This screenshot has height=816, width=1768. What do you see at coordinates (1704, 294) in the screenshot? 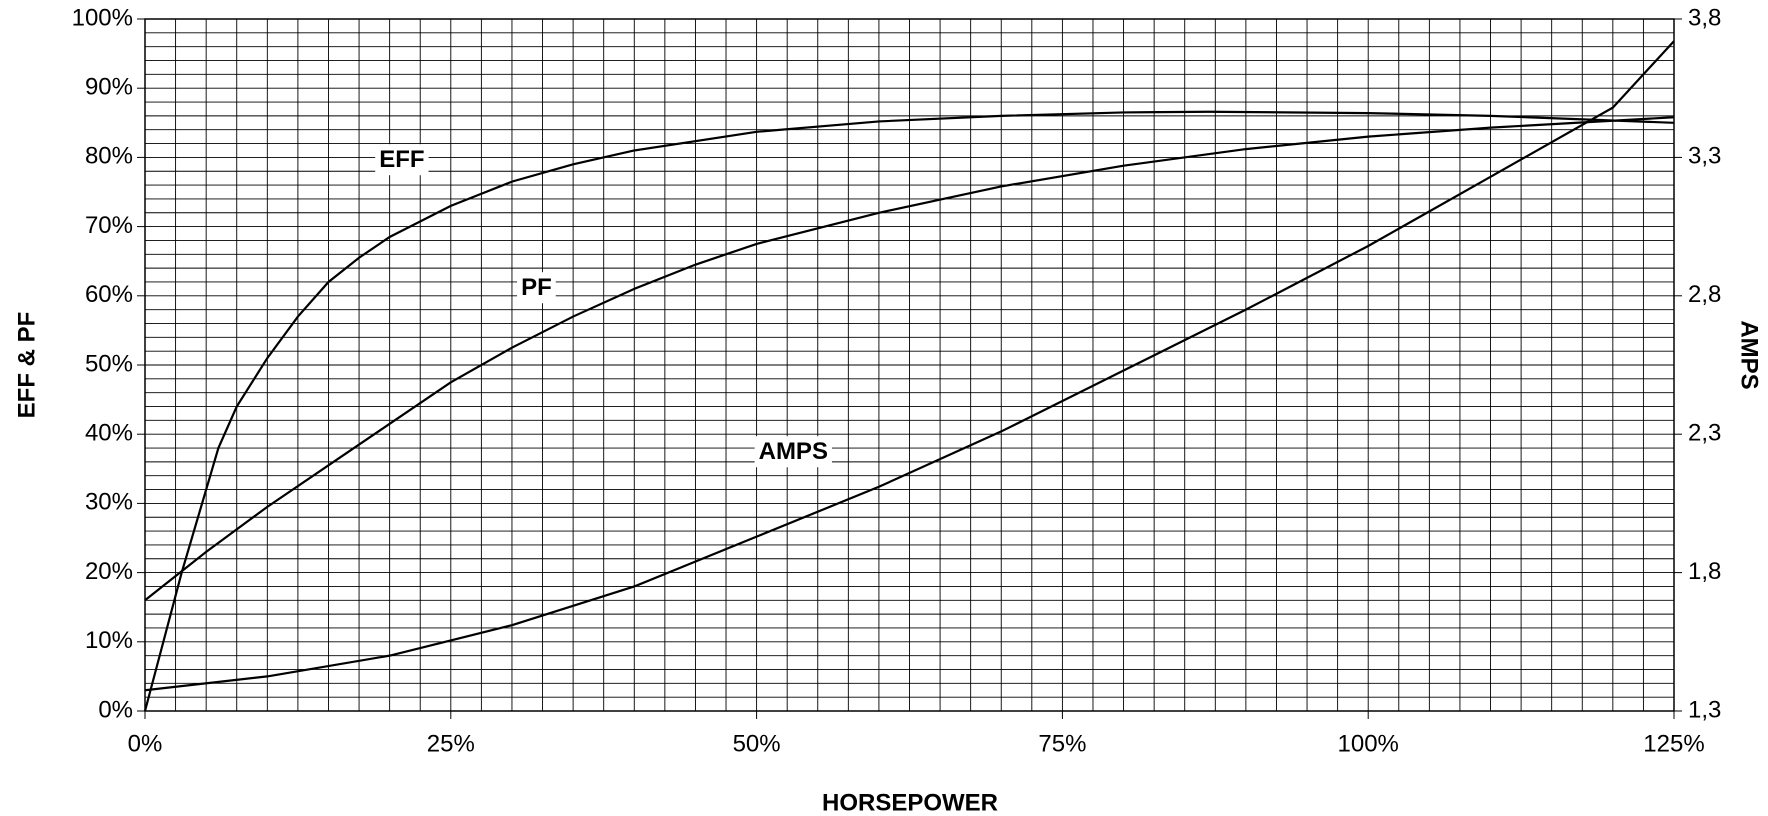
I see `y2-tick-label: 2,8` at bounding box center [1704, 294].